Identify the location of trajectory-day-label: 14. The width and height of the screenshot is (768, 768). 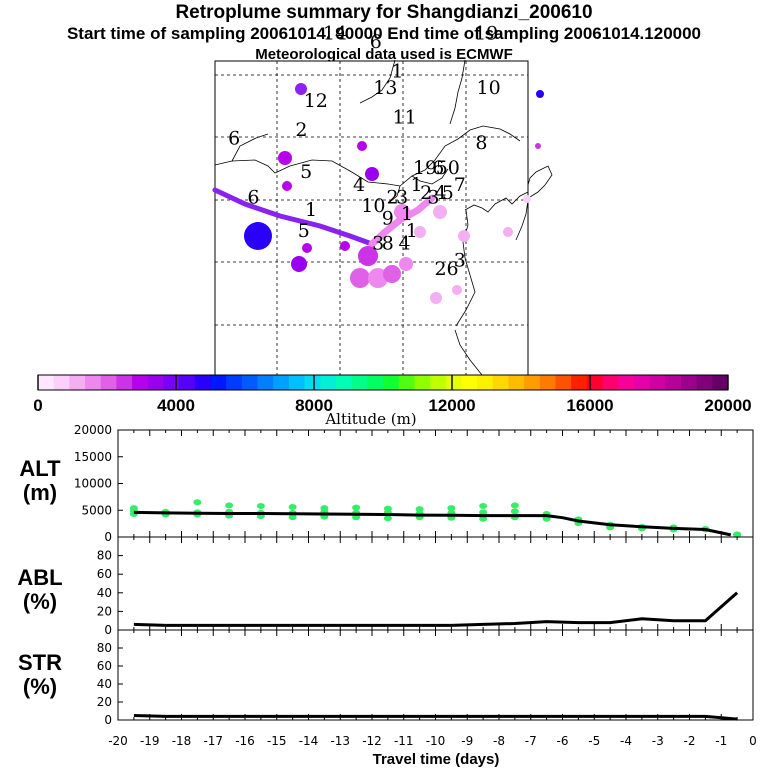
(335, 34).